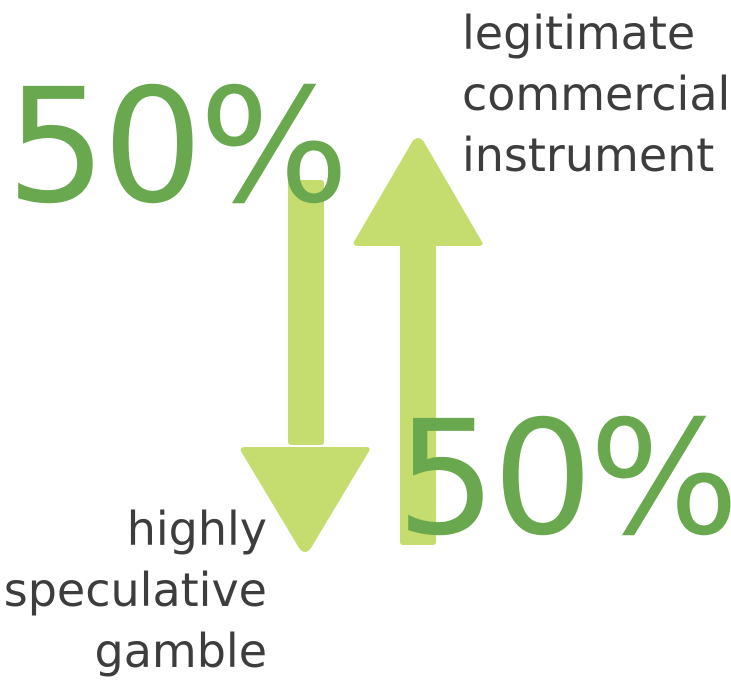 The height and width of the screenshot is (690, 731). I want to click on down-arrow-label: highly speculative gamble, so click(135, 590).